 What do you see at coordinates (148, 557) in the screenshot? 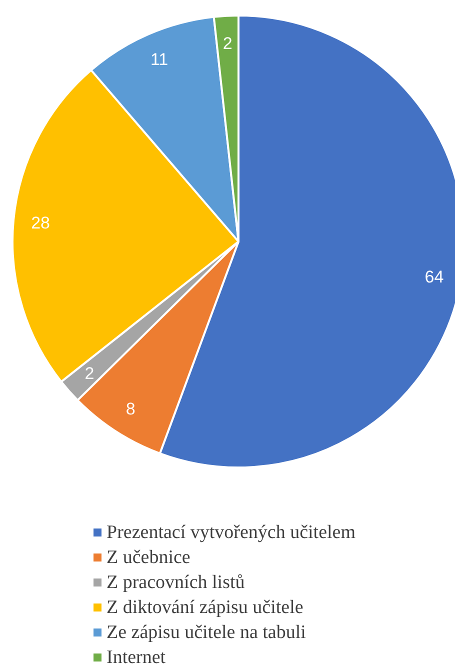
I see `legend-label: Z učebnice` at bounding box center [148, 557].